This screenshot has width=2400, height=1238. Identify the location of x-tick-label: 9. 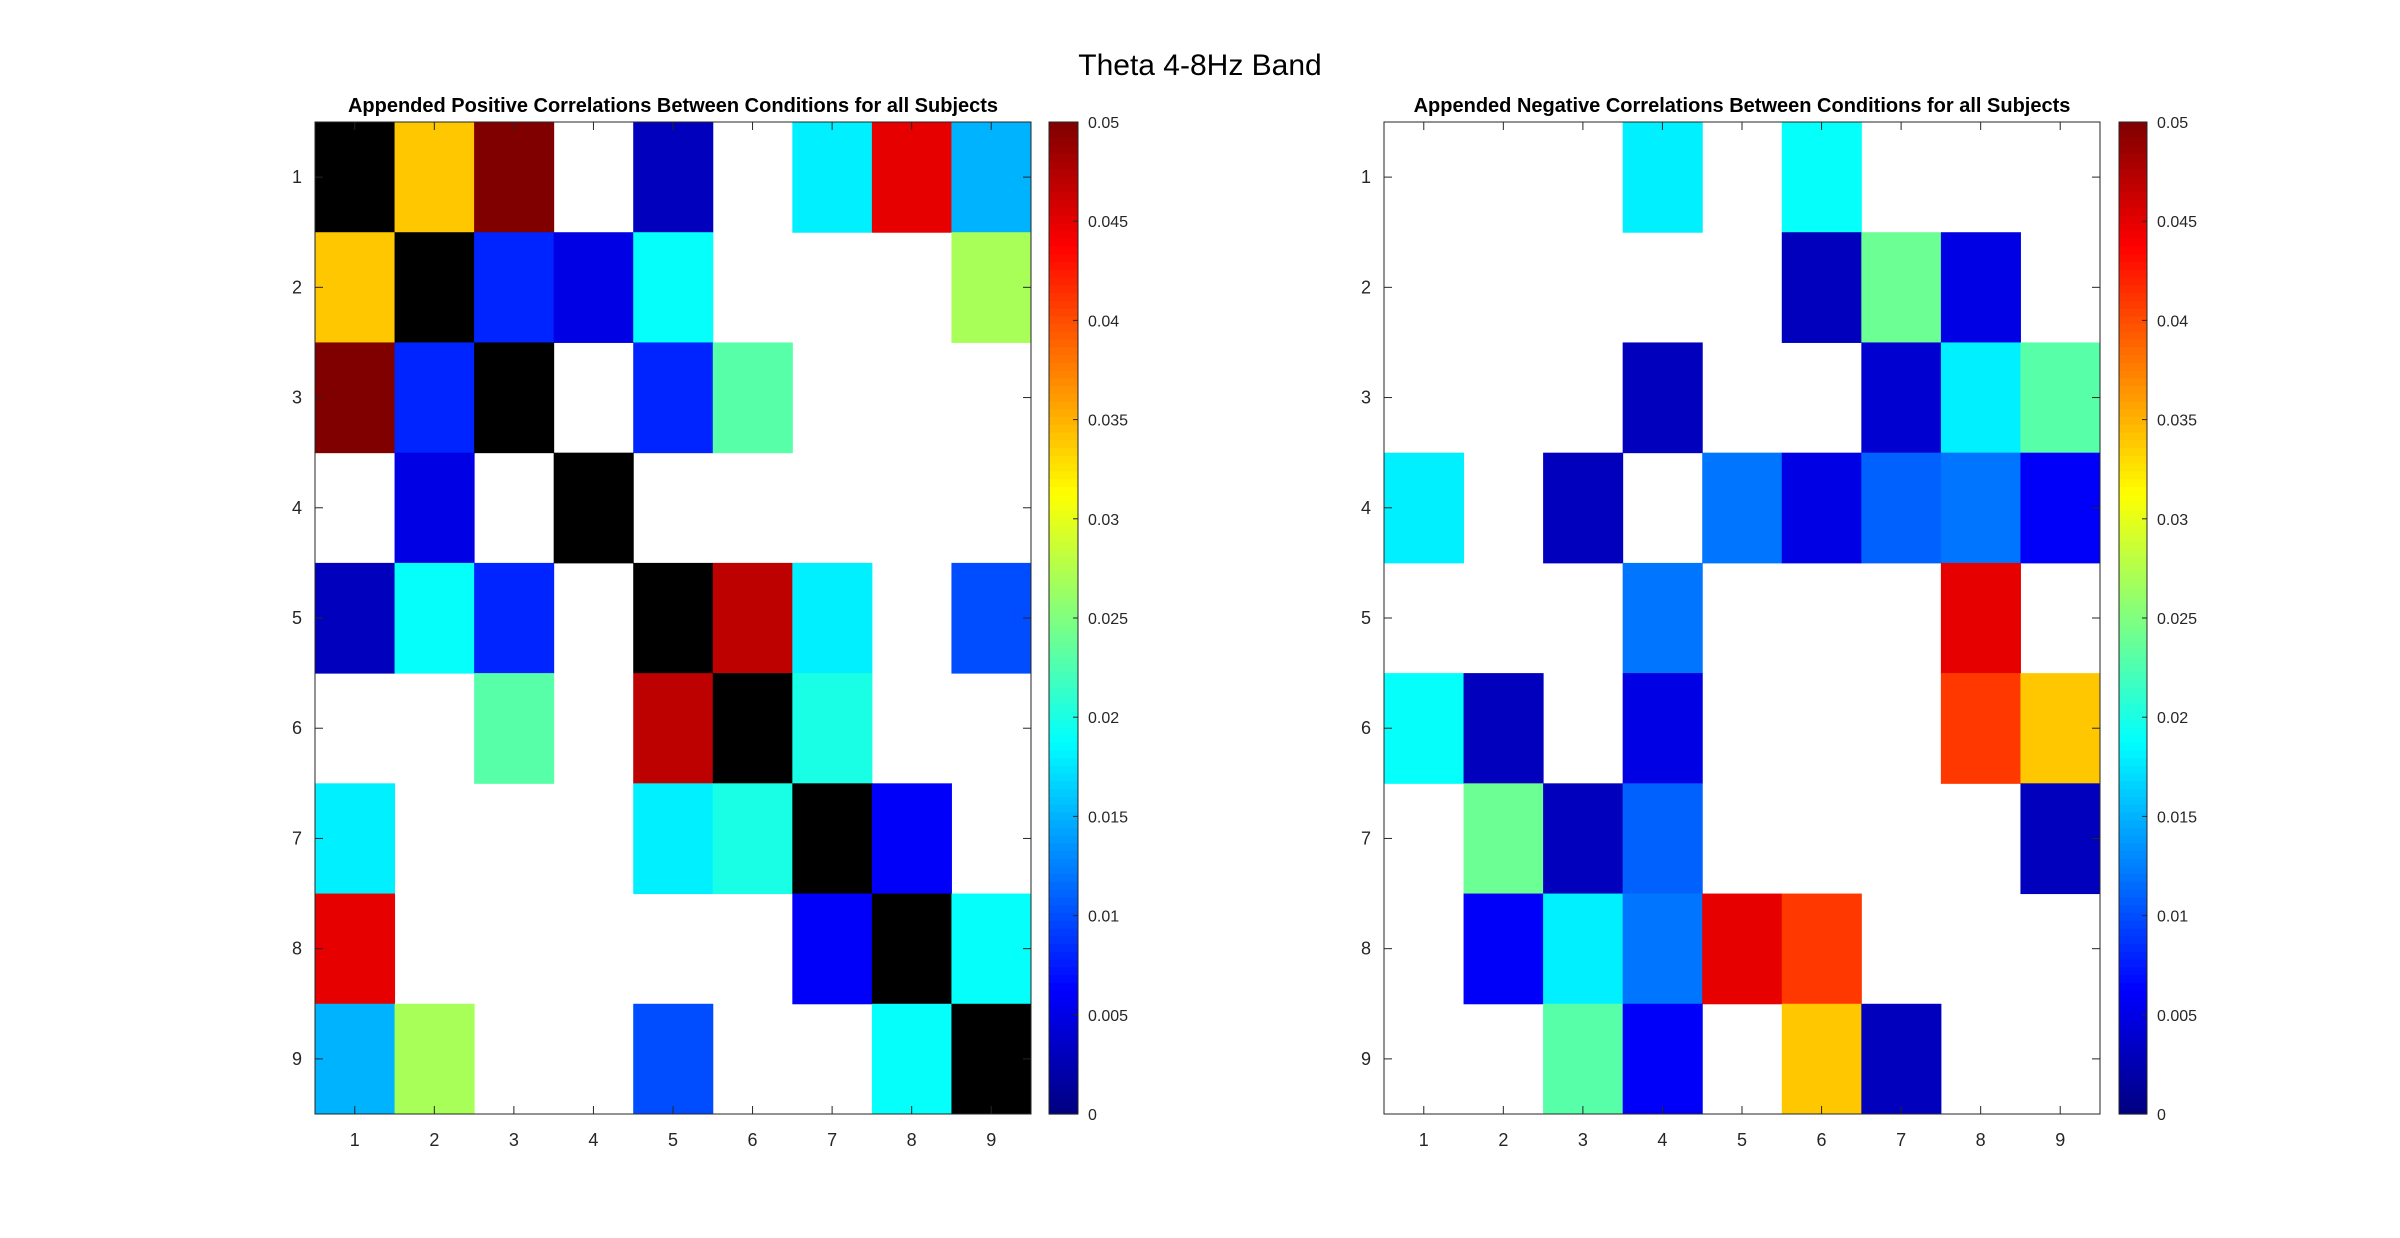
(2060, 1140).